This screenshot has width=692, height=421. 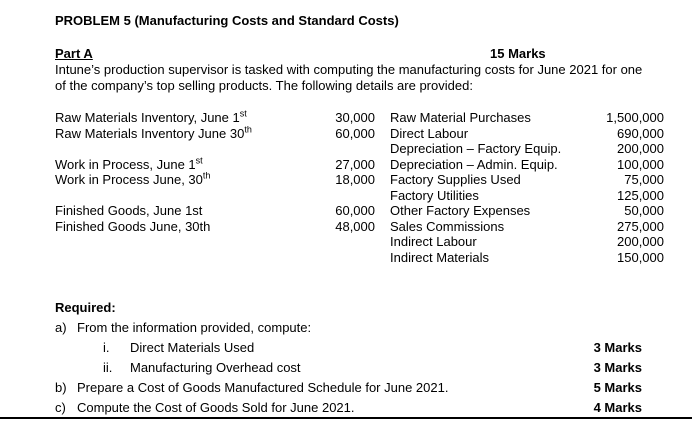 I want to click on required-heading: Required:, so click(x=85, y=307).